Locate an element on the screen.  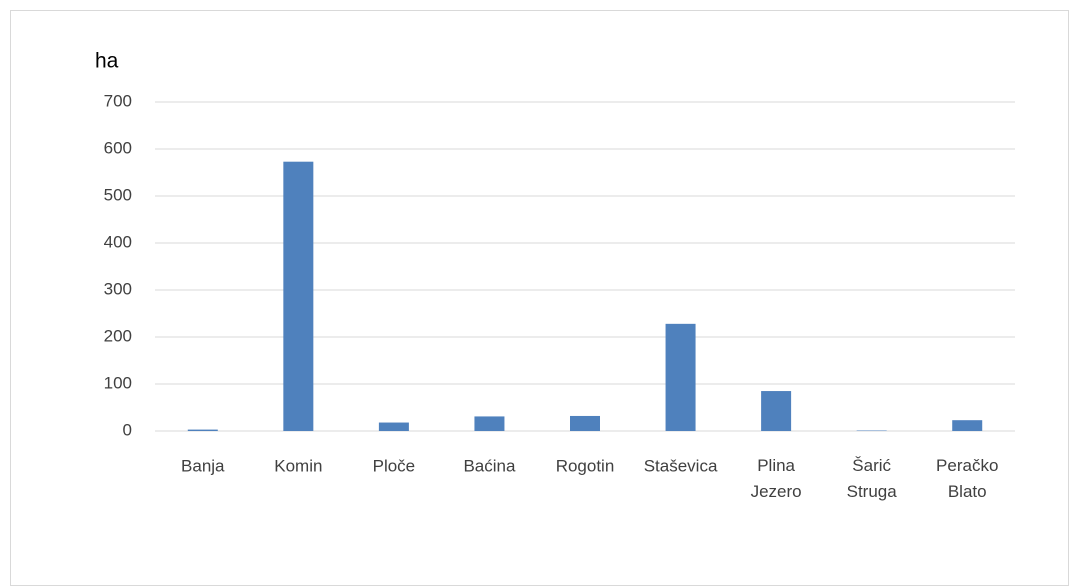
y-tick-label: 700 is located at coordinates (118, 100).